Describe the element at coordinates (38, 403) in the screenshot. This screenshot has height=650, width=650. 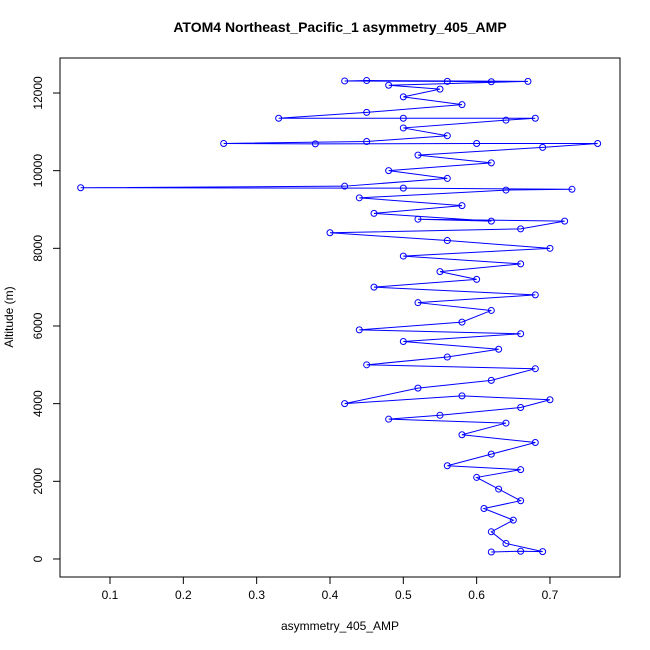
I see `y-tick-label: 4000` at that location.